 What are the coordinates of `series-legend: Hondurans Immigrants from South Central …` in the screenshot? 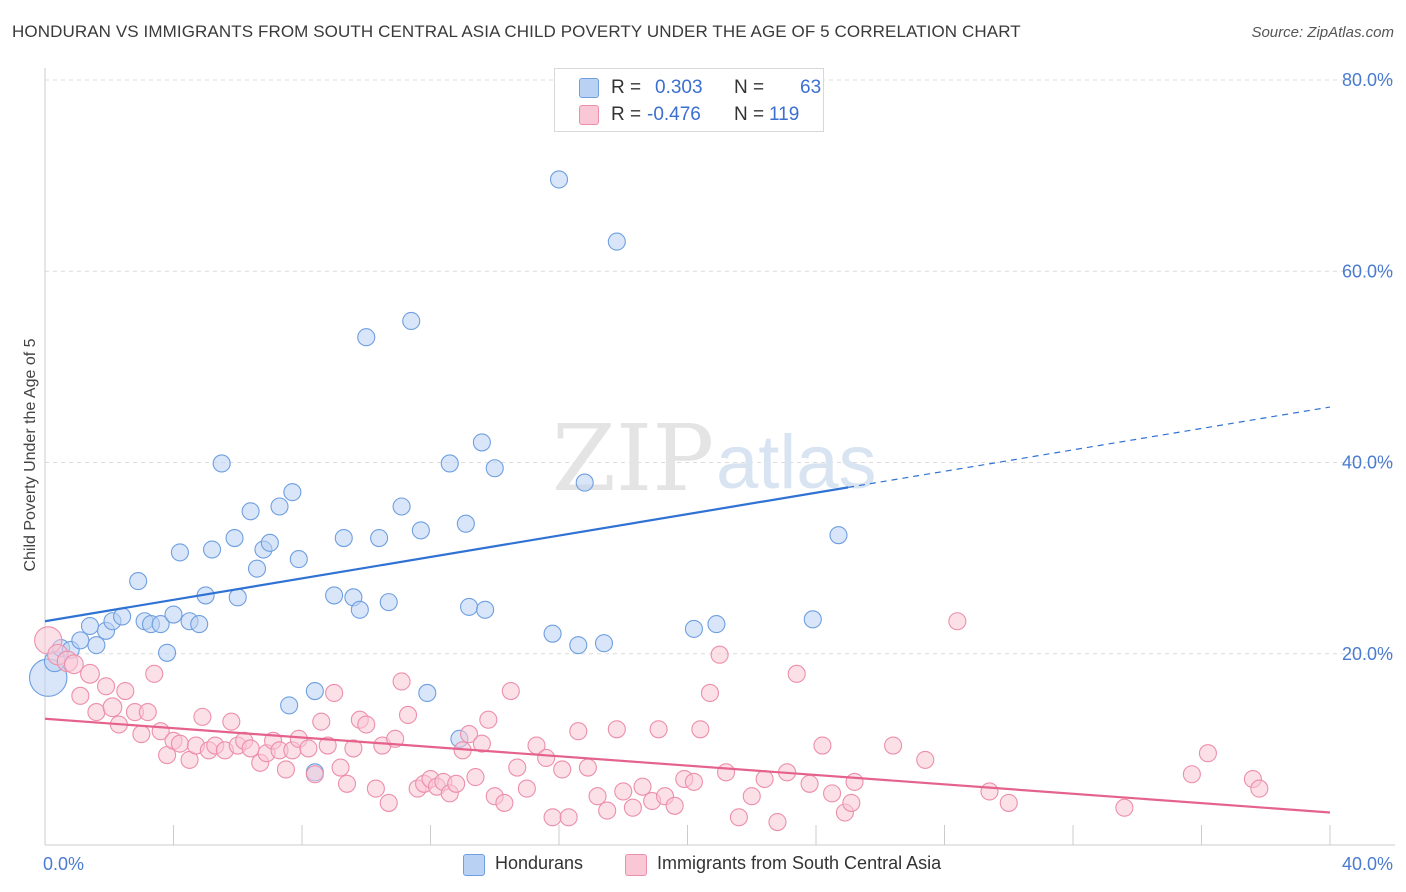 It's located at (703, 865).